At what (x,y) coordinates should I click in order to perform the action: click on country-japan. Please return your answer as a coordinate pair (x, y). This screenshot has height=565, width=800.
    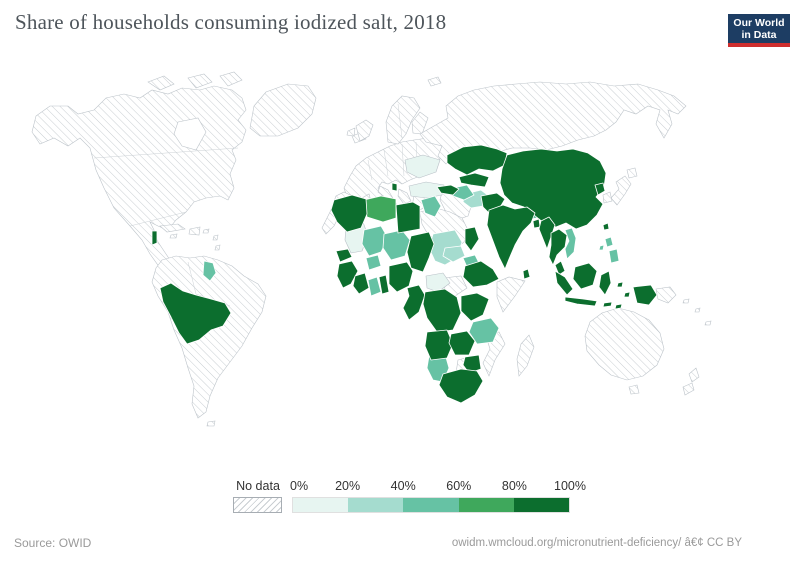
    Looking at the image, I should click on (621, 190).